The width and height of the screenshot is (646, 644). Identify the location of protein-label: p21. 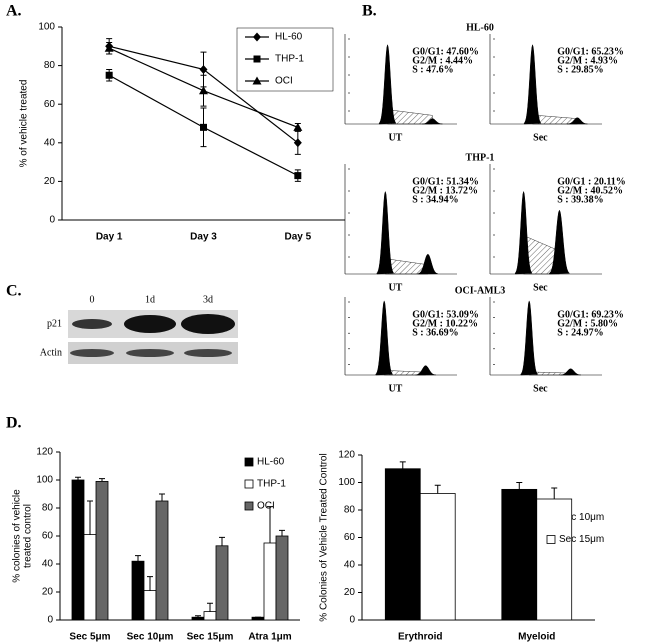
(54, 323).